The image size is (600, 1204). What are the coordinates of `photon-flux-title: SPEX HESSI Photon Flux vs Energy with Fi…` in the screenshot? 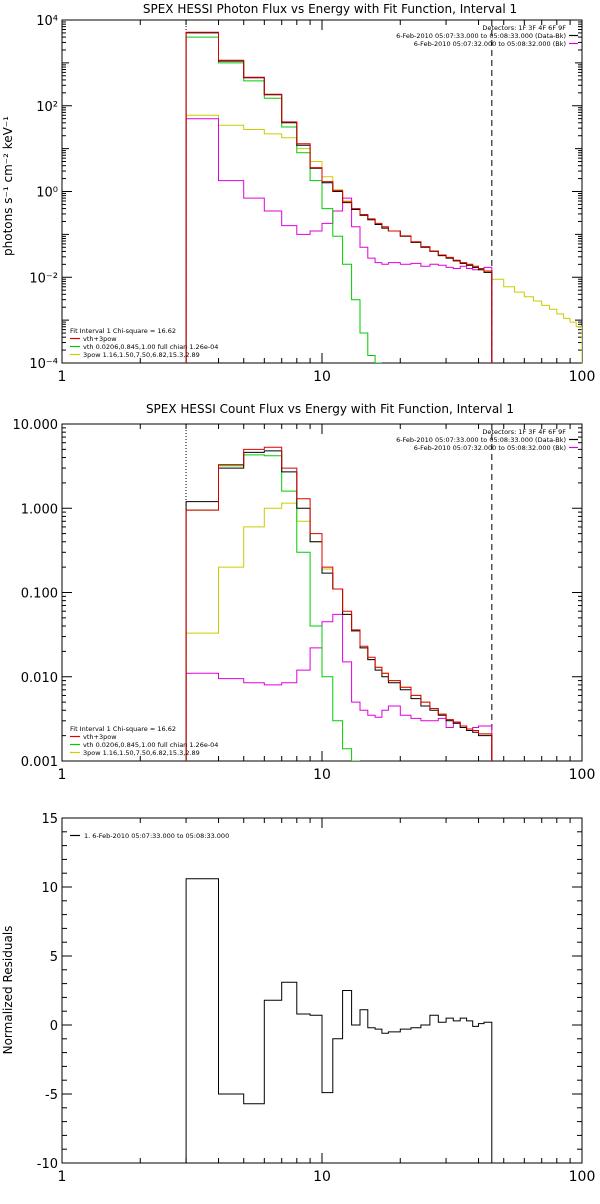 It's located at (330, 9).